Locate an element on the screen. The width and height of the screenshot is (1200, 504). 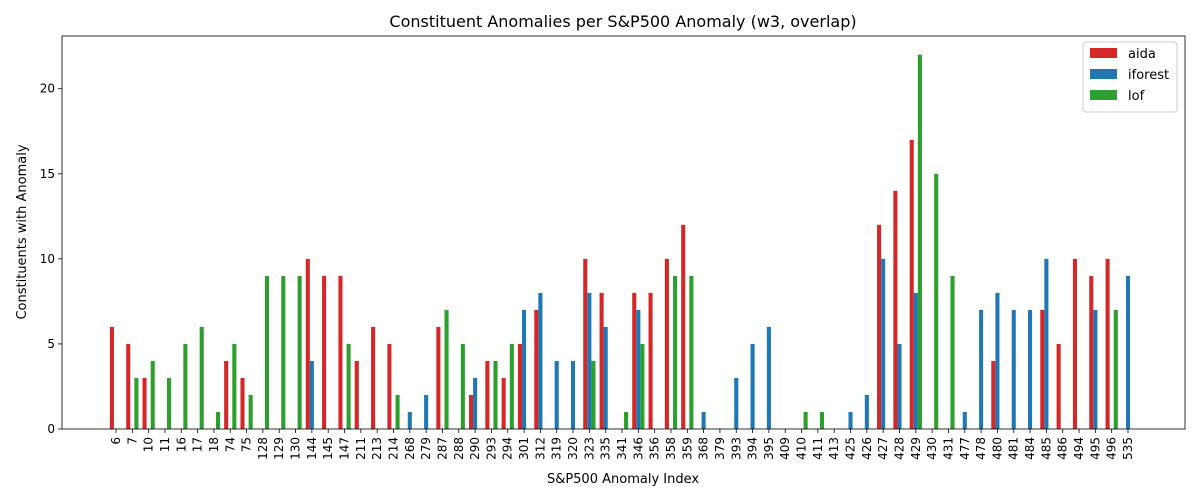
x-tick-label: 147 is located at coordinates (345, 448).